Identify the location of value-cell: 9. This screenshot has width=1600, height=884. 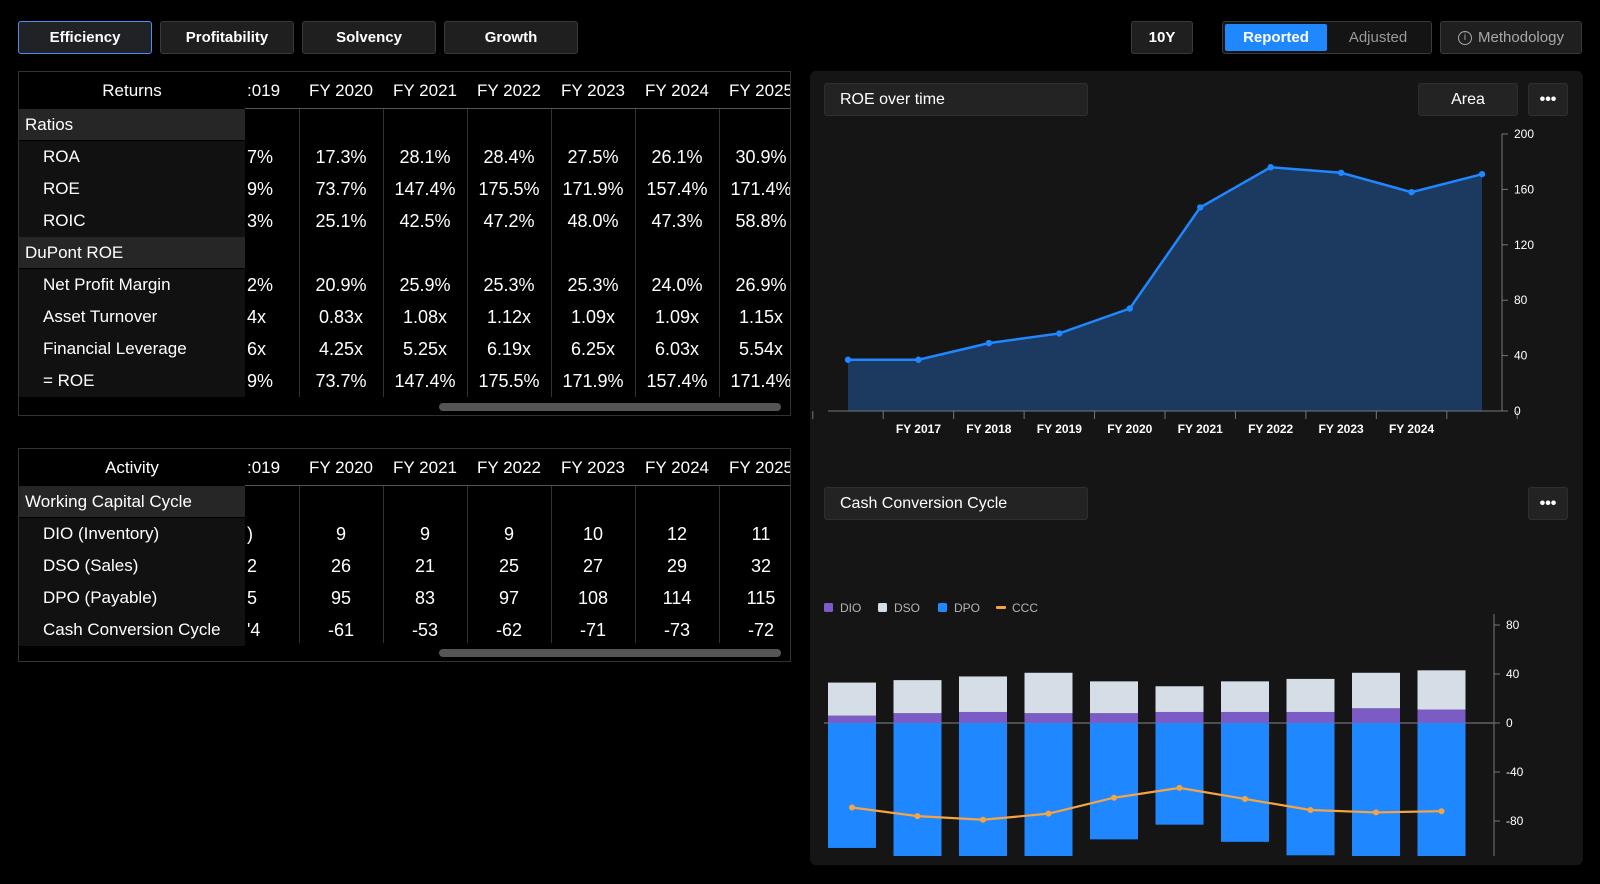
(508, 533).